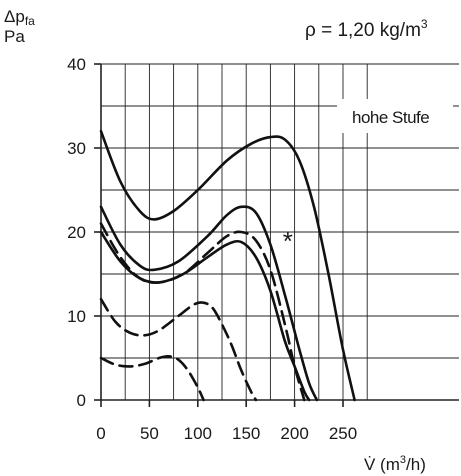  I want to click on x-tick-label: 100, so click(198, 433).